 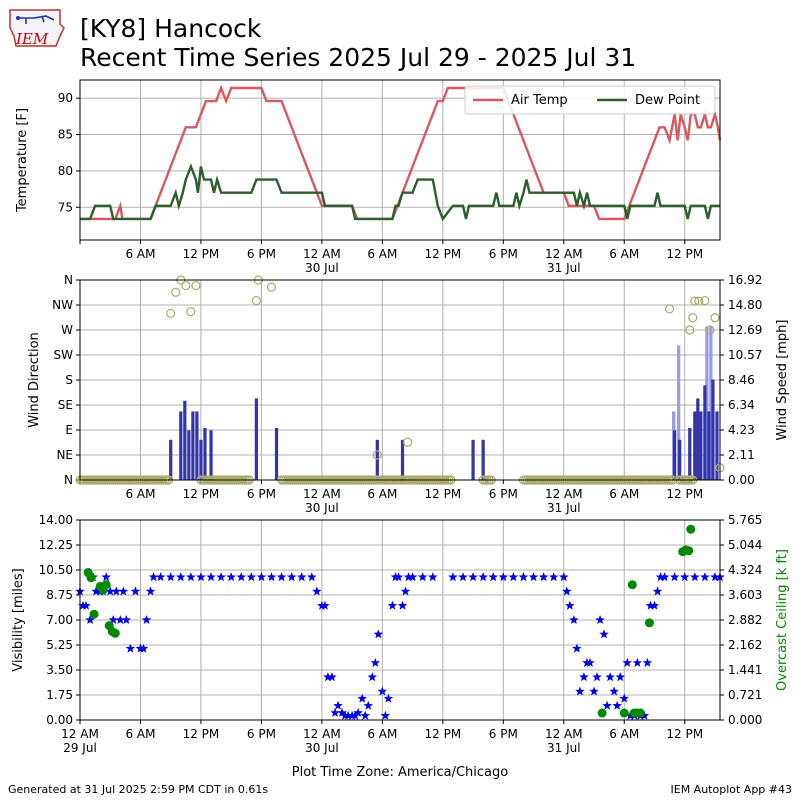 What do you see at coordinates (65, 207) in the screenshot?
I see `y-tick-label: 75` at bounding box center [65, 207].